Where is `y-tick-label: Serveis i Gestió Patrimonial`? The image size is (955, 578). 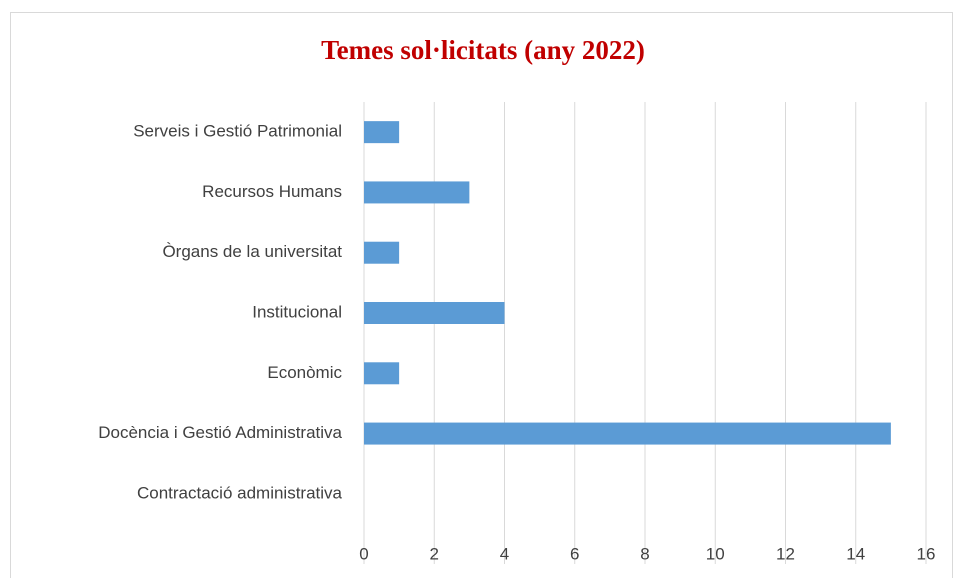 y-tick-label: Serveis i Gestió Patrimonial is located at coordinates (237, 131).